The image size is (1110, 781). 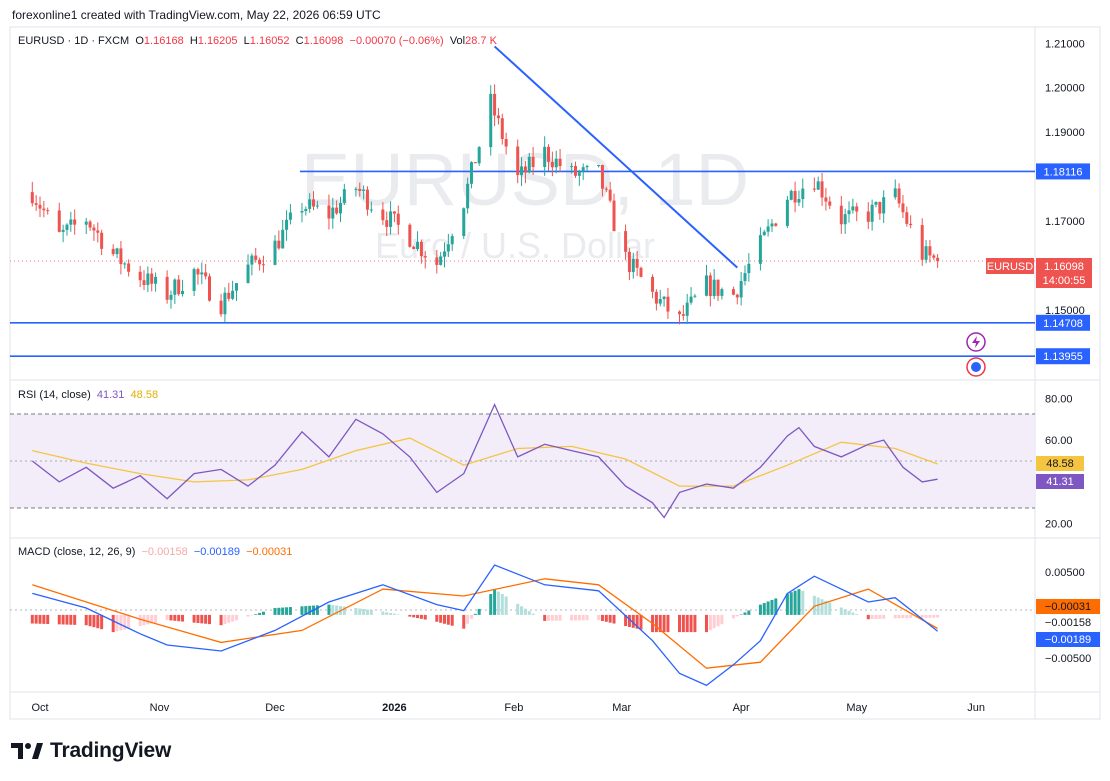 What do you see at coordinates (39, 708) in the screenshot?
I see `time-tick-label: Oct` at bounding box center [39, 708].